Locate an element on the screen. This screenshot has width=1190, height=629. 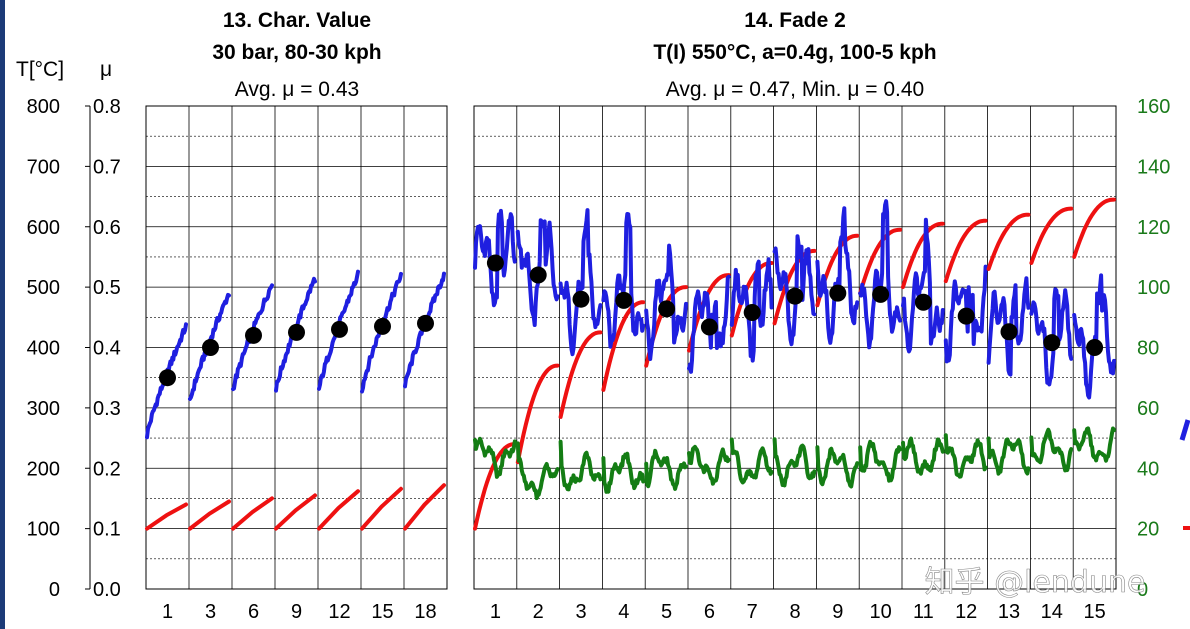
chart14-x-tick-label: 13 is located at coordinates (1009, 612).